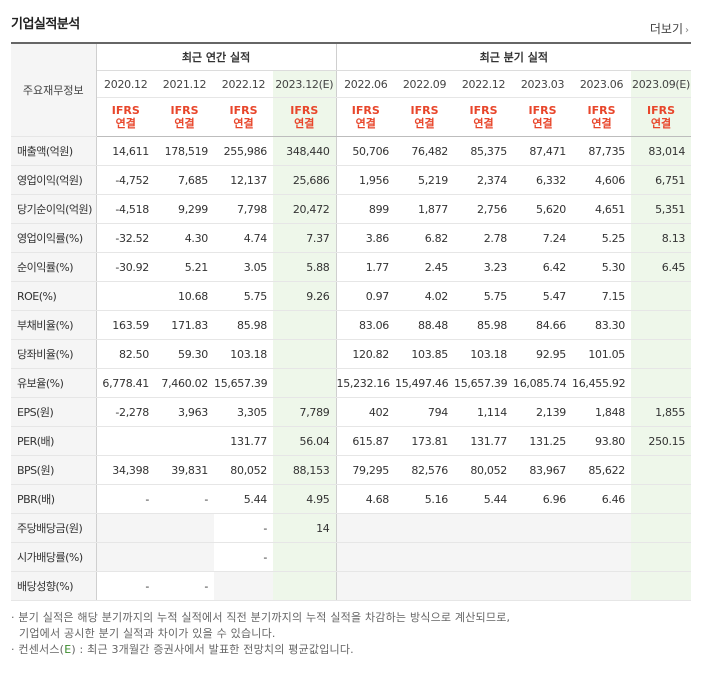 The image size is (701, 676). I want to click on table-cell: -2,278, so click(125, 412).